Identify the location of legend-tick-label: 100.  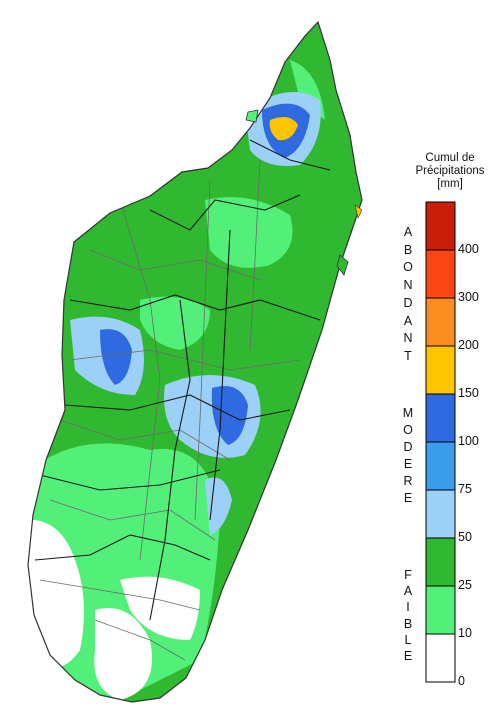
(468, 441).